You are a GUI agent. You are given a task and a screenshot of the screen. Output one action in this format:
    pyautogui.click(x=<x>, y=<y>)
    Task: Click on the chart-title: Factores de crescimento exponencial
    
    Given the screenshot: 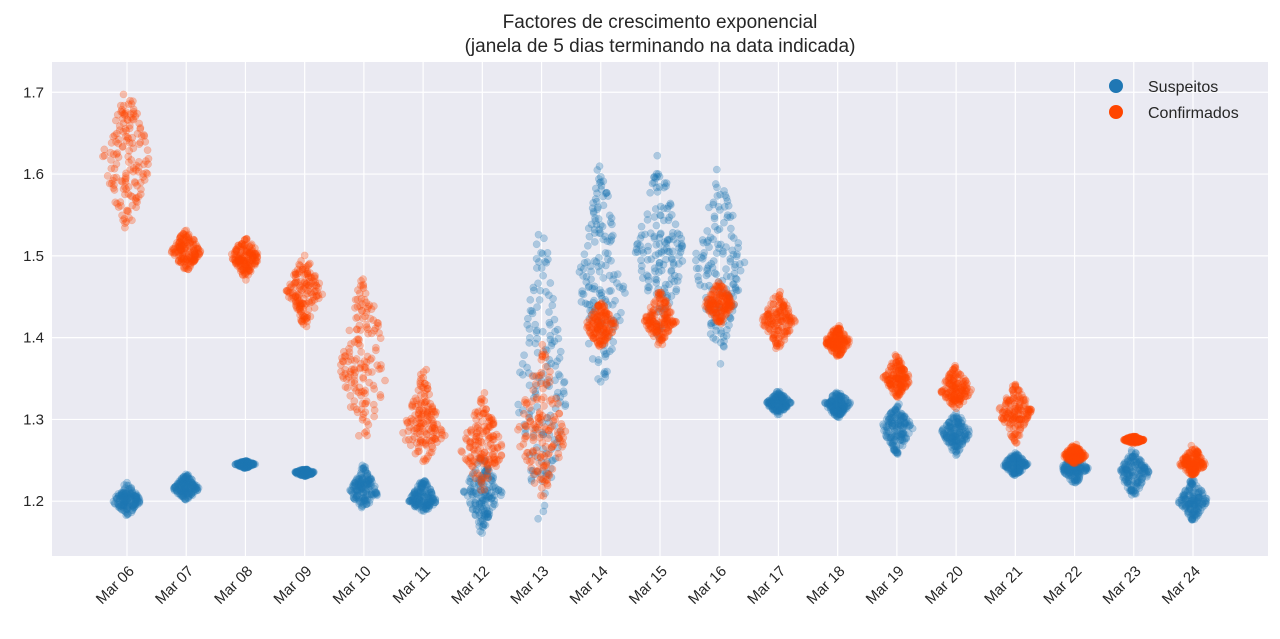 What is the action you would take?
    pyautogui.click(x=660, y=22)
    